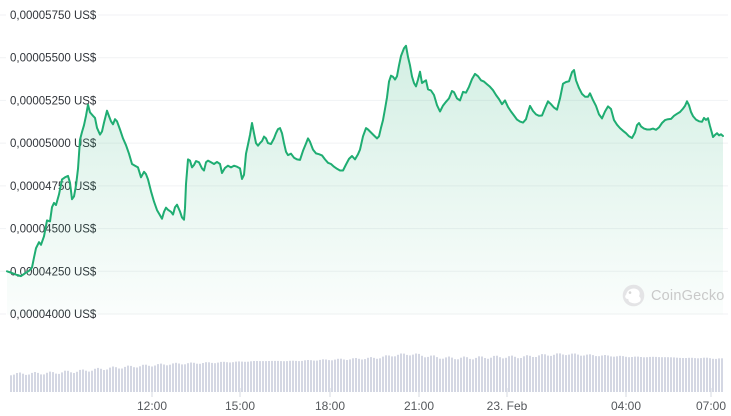 The height and width of the screenshot is (416, 731). What do you see at coordinates (431, 400) in the screenshot?
I see `x-axis: 12:00 15:00 18:00 21:00 23. Feb 04:00 07:00` at bounding box center [431, 400].